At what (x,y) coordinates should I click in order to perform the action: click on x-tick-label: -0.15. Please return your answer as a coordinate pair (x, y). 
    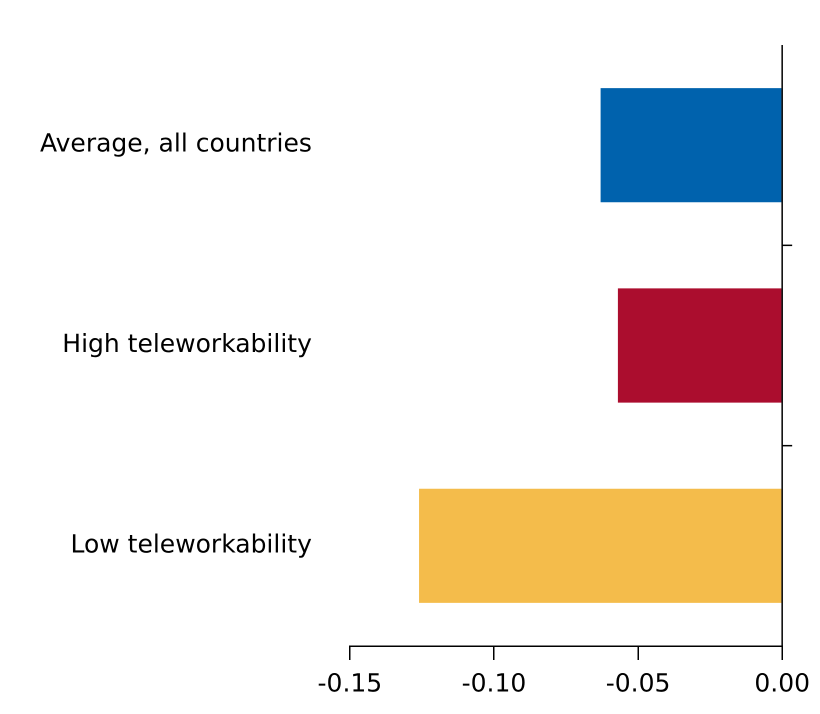
    Looking at the image, I should click on (350, 683).